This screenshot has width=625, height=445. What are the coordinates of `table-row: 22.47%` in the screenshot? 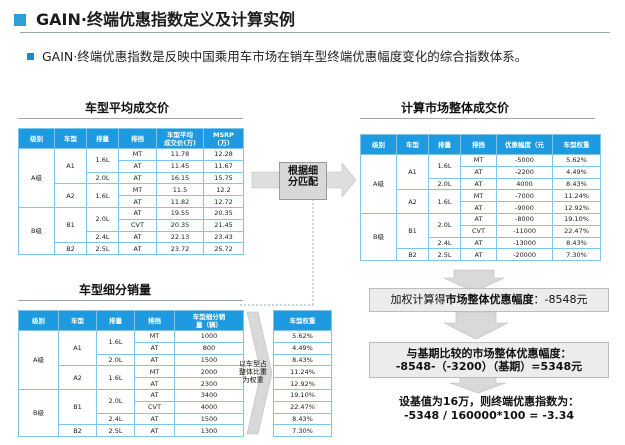 It's located at (302, 407).